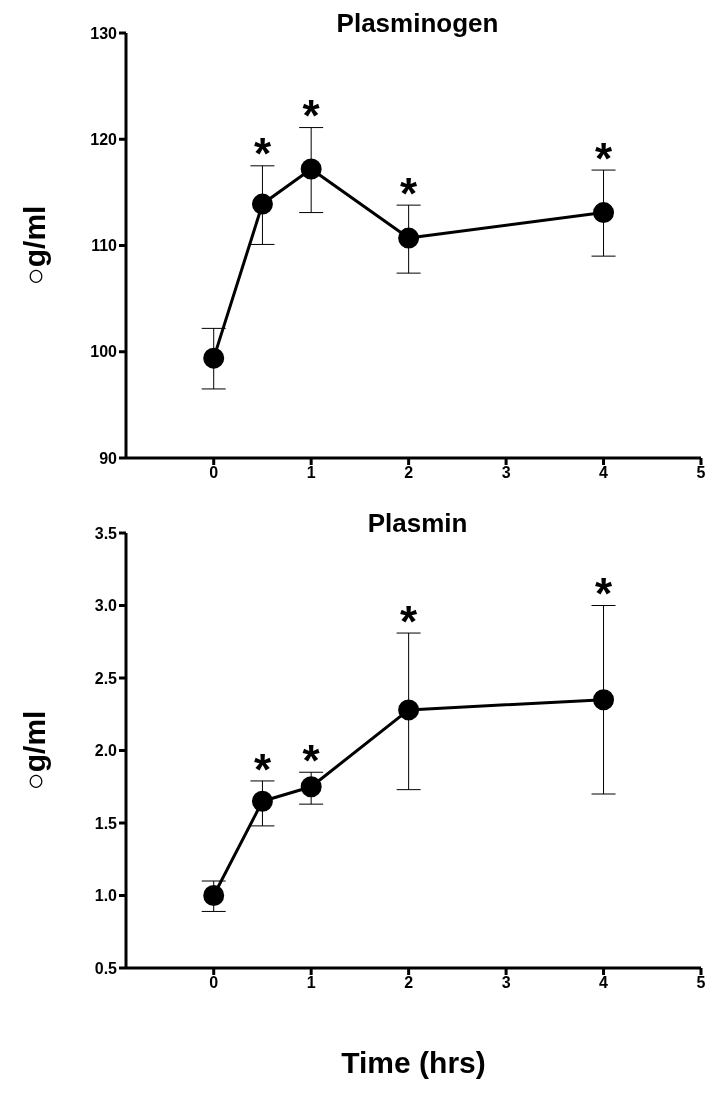 The width and height of the screenshot is (717, 1101). What do you see at coordinates (108, 458) in the screenshot?
I see `y-tick-label: 90` at bounding box center [108, 458].